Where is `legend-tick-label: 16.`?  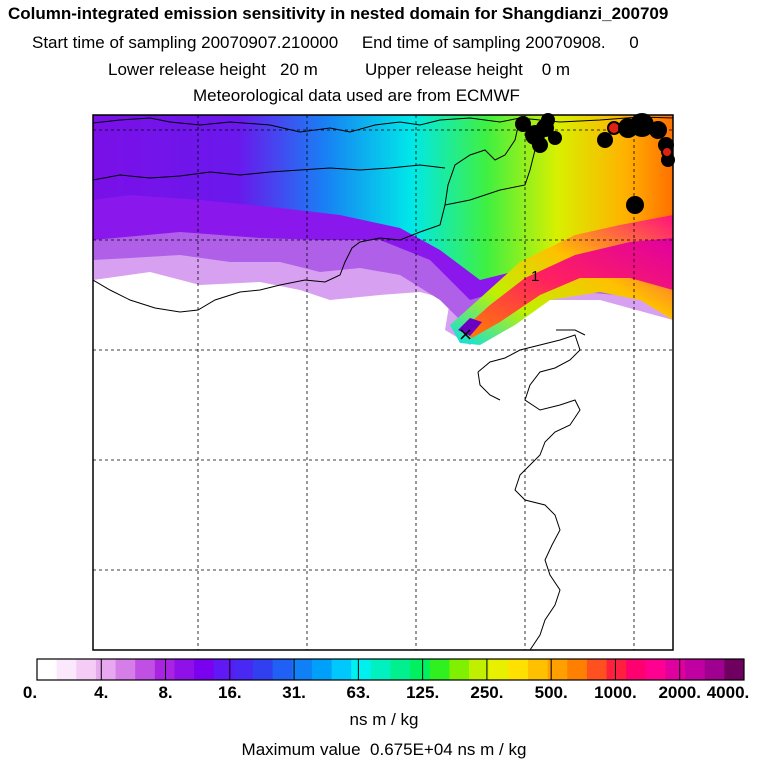
legend-tick-label: 16. is located at coordinates (229, 692).